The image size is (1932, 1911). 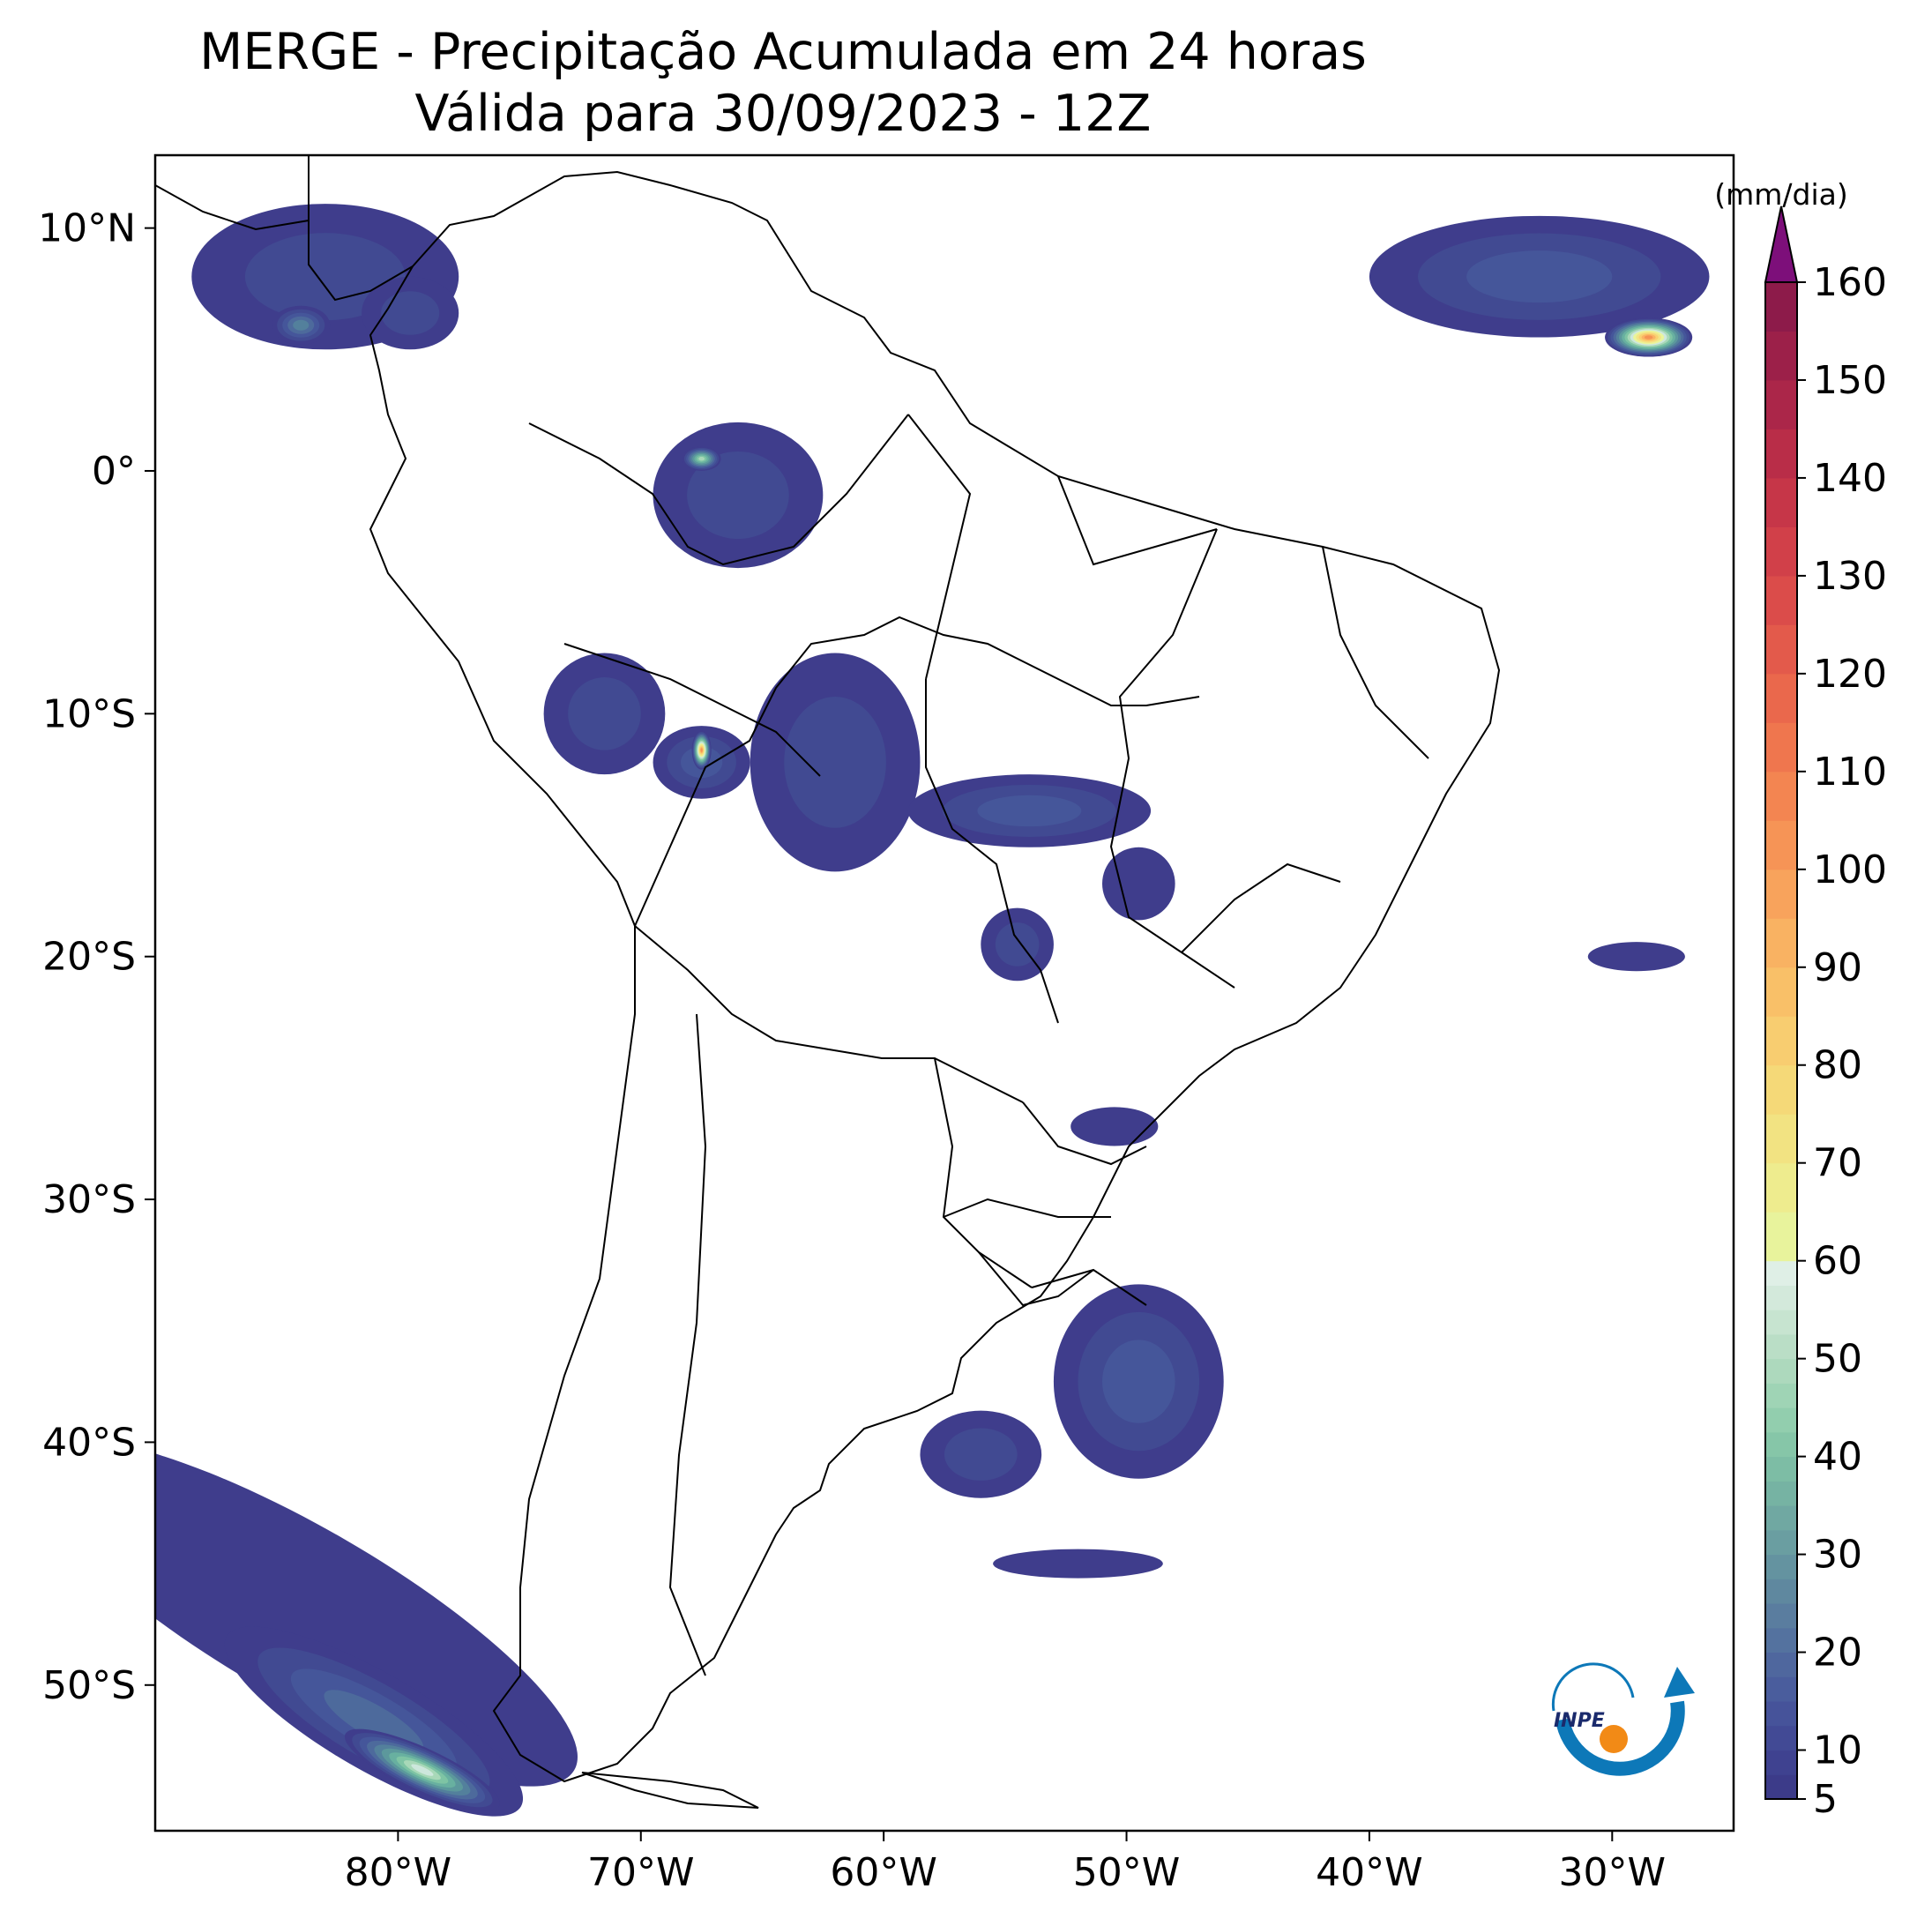 What do you see at coordinates (670, 1791) in the screenshot?
I see `tierra-del-fuego` at bounding box center [670, 1791].